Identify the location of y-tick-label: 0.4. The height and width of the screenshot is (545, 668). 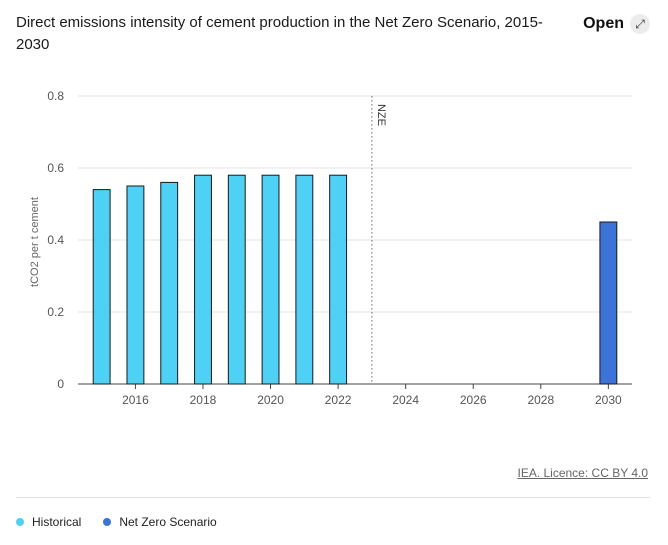
(55, 240).